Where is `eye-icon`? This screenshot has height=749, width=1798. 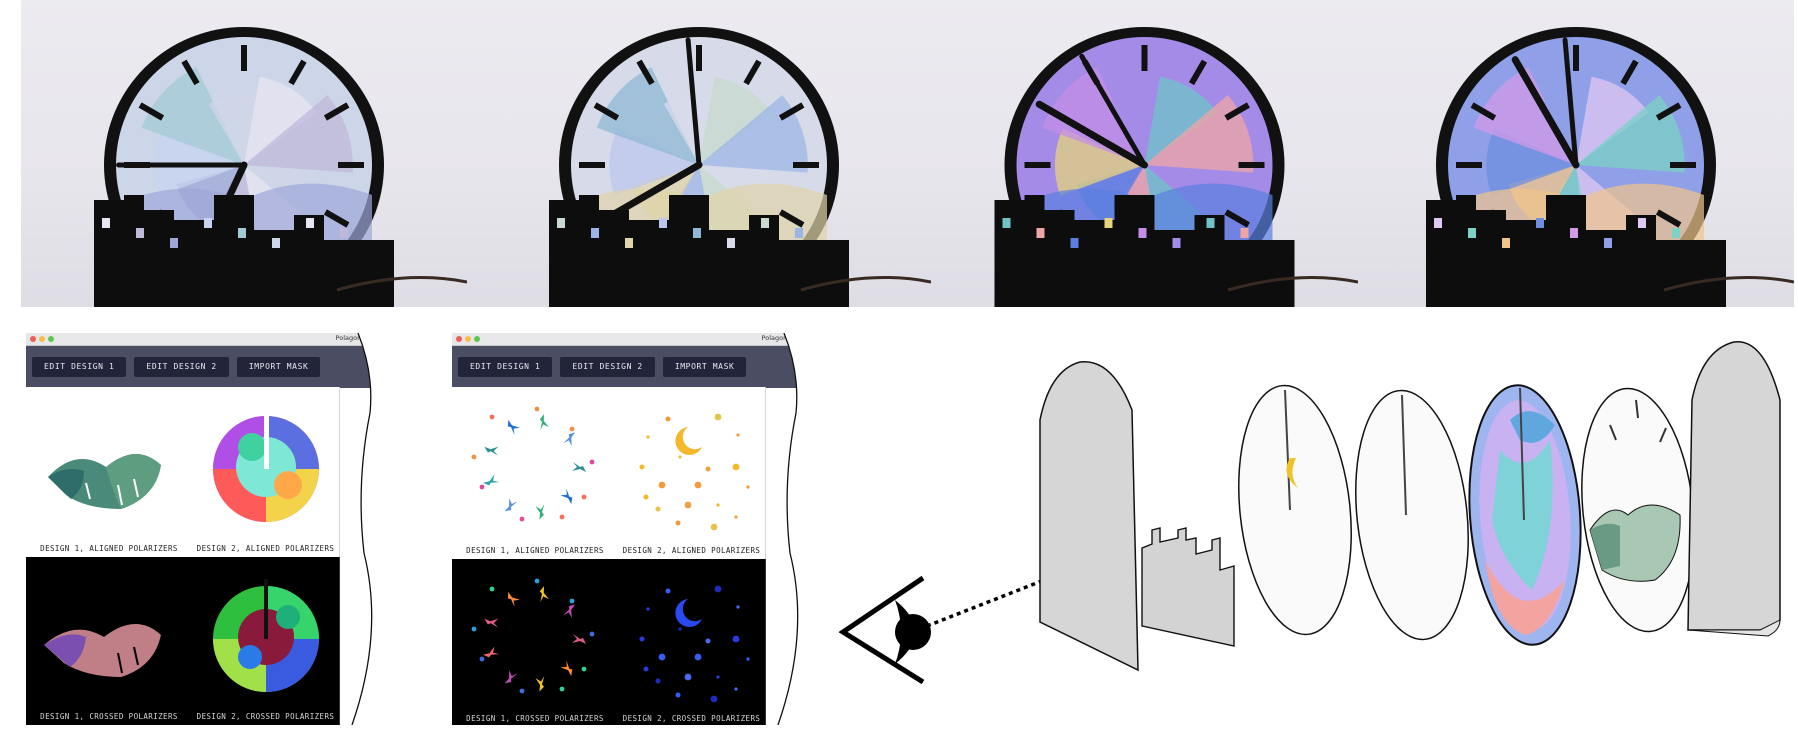
eye-icon is located at coordinates (884, 630).